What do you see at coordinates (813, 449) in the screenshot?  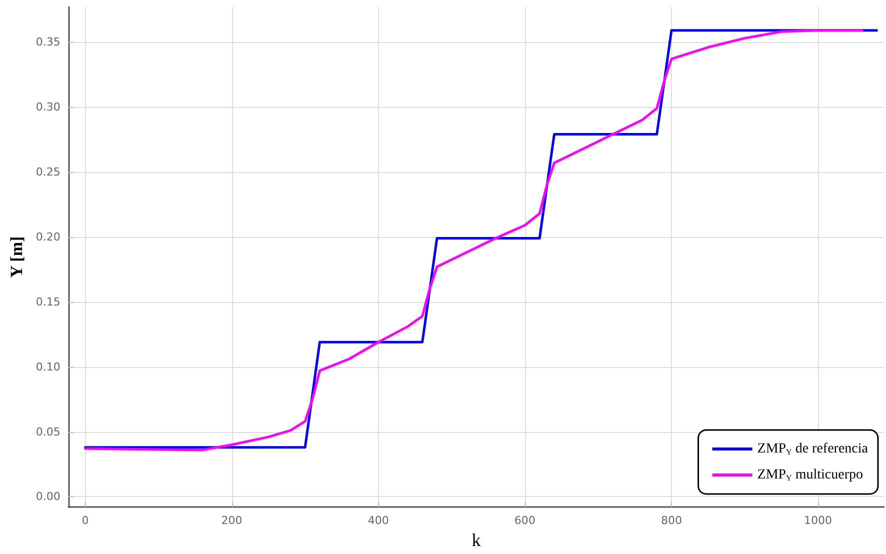 I see `legend-label: ZMPY de referencia` at bounding box center [813, 449].